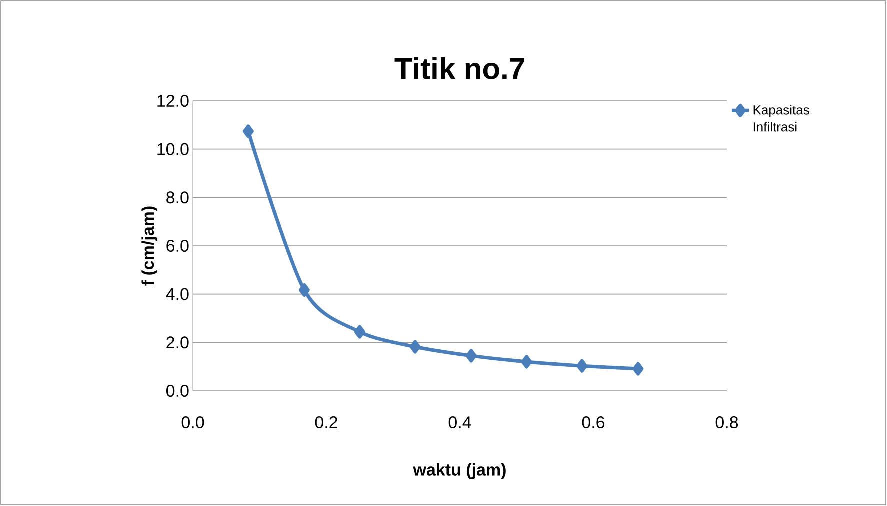 This screenshot has height=506, width=887. What do you see at coordinates (326, 422) in the screenshot?
I see `x-tick-label: 0.2` at bounding box center [326, 422].